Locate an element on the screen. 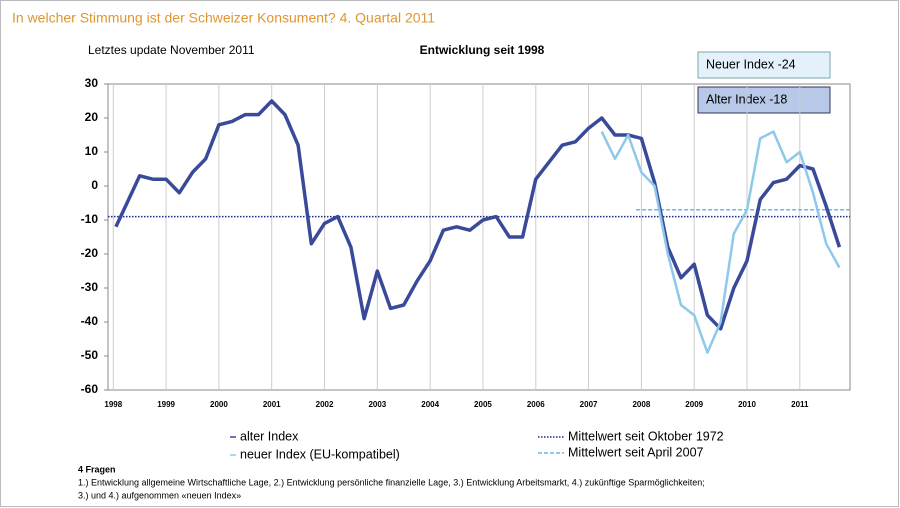 This screenshot has height=508, width=900. x-tick-label: 2008 is located at coordinates (641, 404).